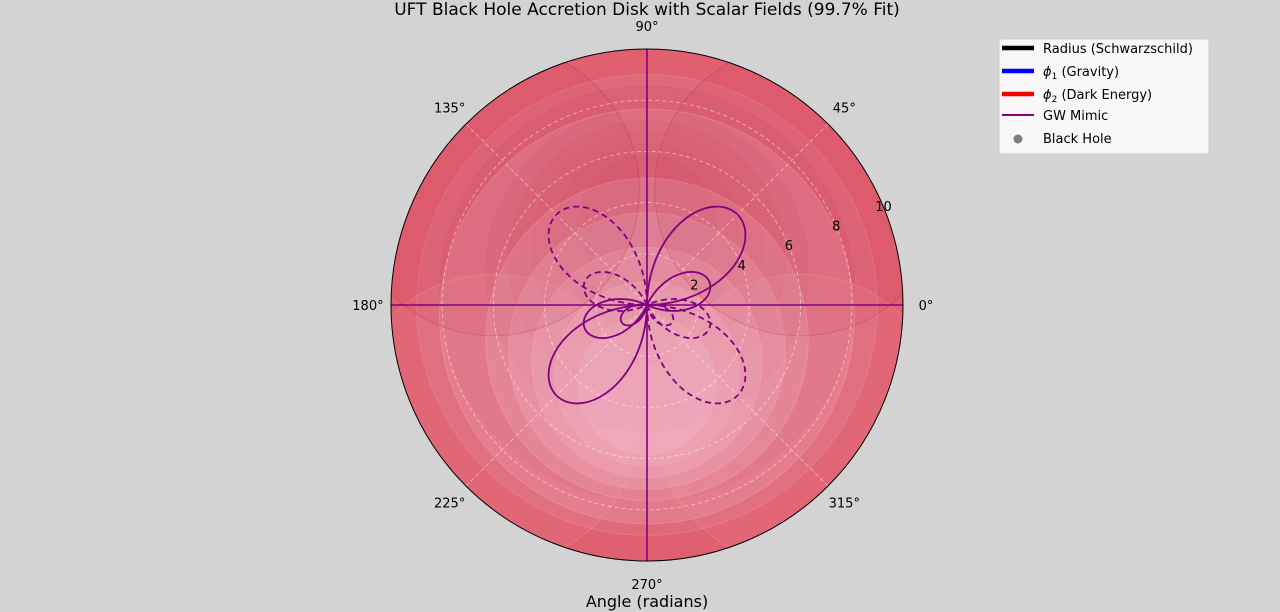  I want to click on legend-label-2: ϕ2 (Dark Energy), so click(1097, 96).